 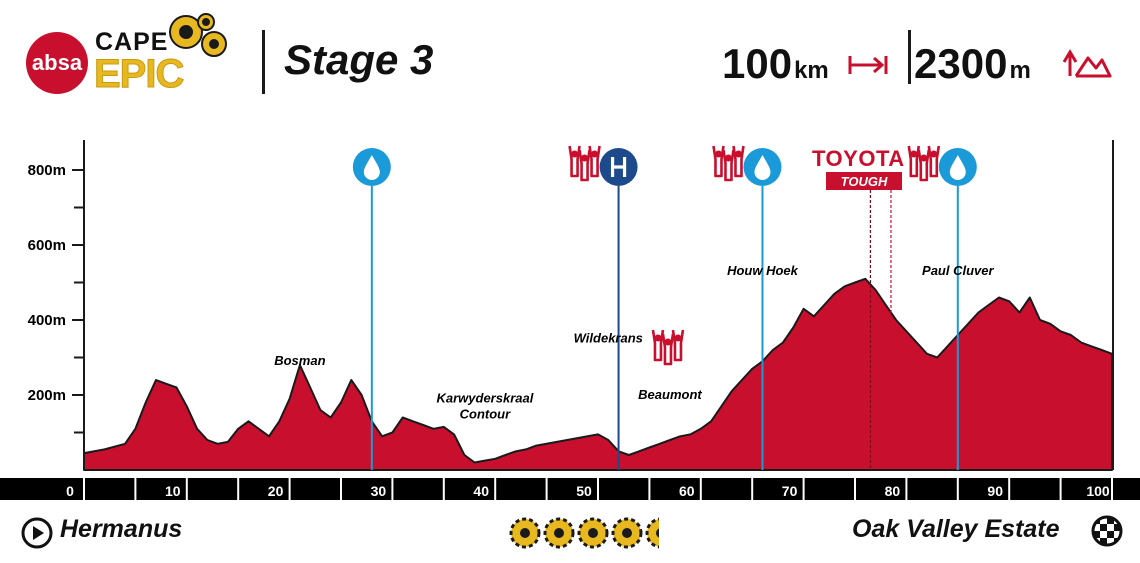 What do you see at coordinates (121, 529) in the screenshot?
I see `start-location: Hermanus` at bounding box center [121, 529].